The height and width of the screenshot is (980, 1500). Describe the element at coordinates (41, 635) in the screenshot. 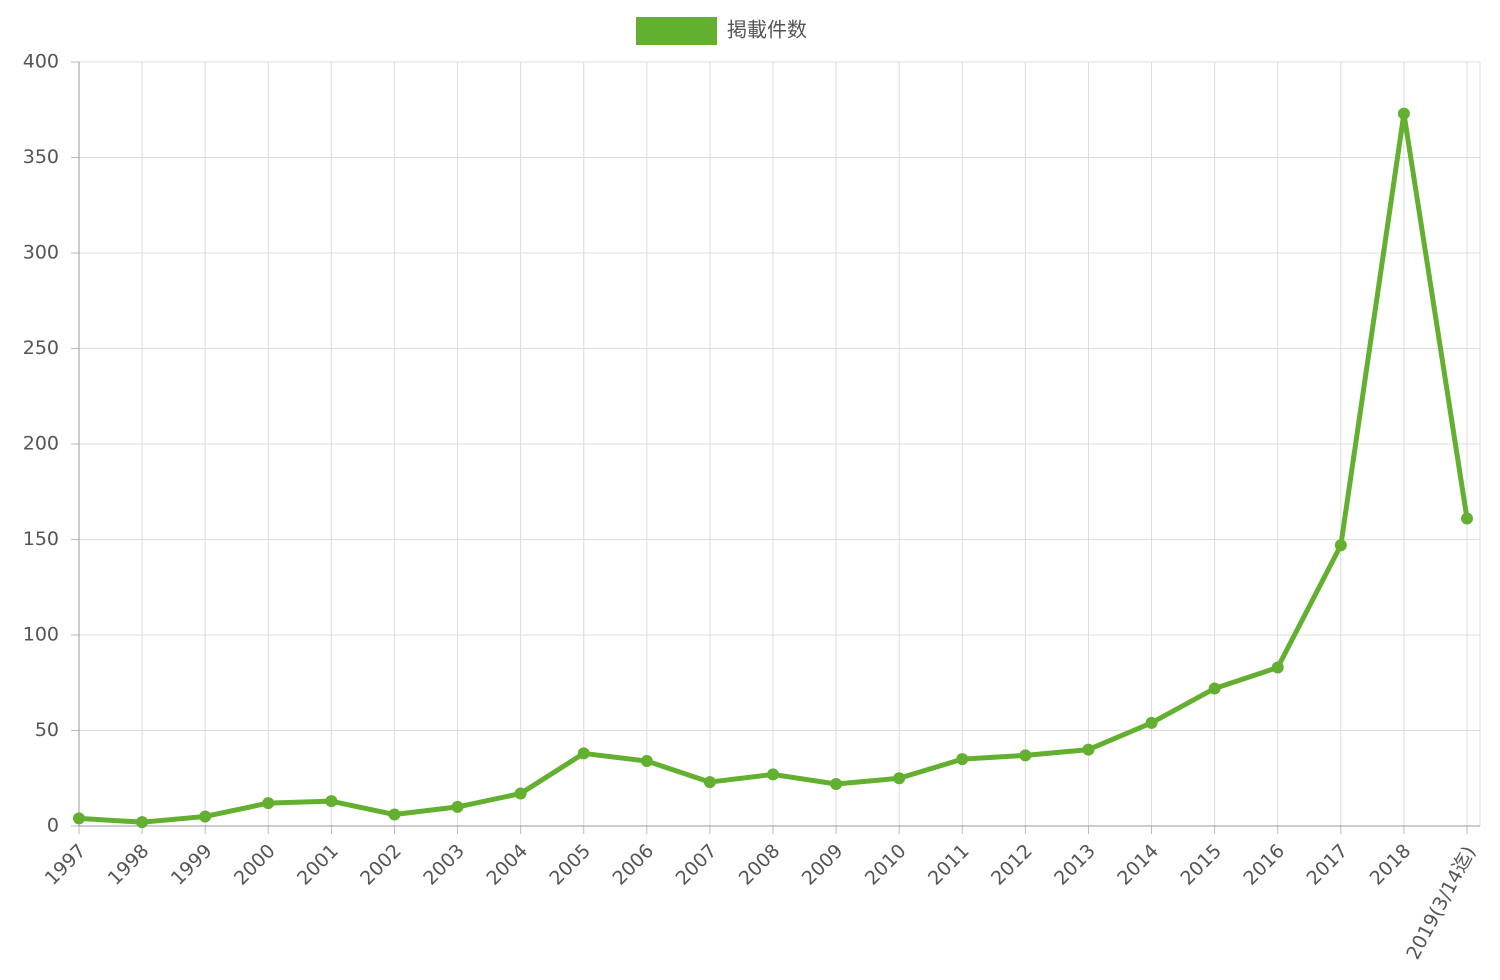

I see `y-tick-label: 100` at that location.